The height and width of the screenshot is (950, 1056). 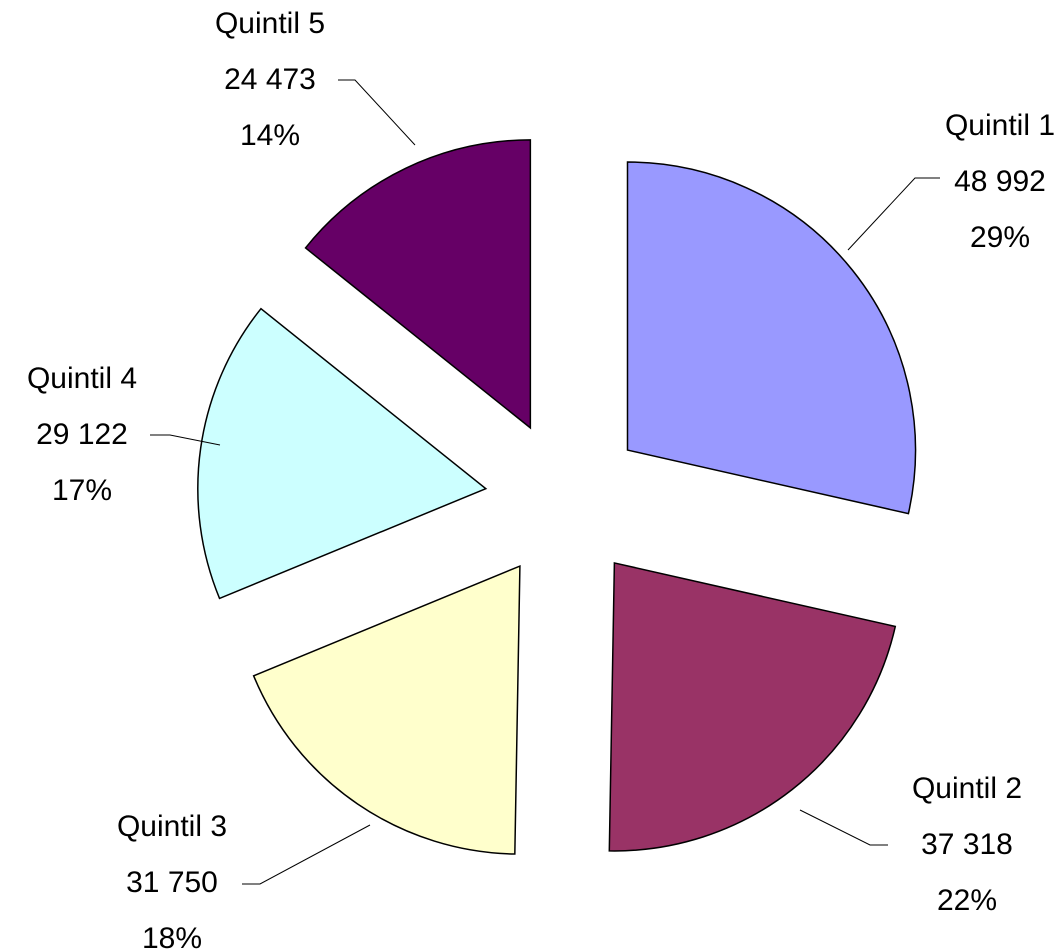 What do you see at coordinates (82, 490) in the screenshot?
I see `percent-label: 17%` at bounding box center [82, 490].